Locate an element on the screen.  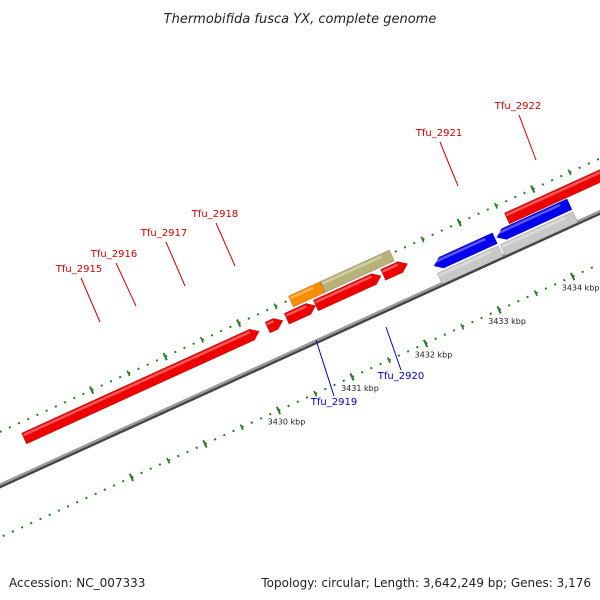
gene-arrow-forward-khaki is located at coordinates (357, 271).